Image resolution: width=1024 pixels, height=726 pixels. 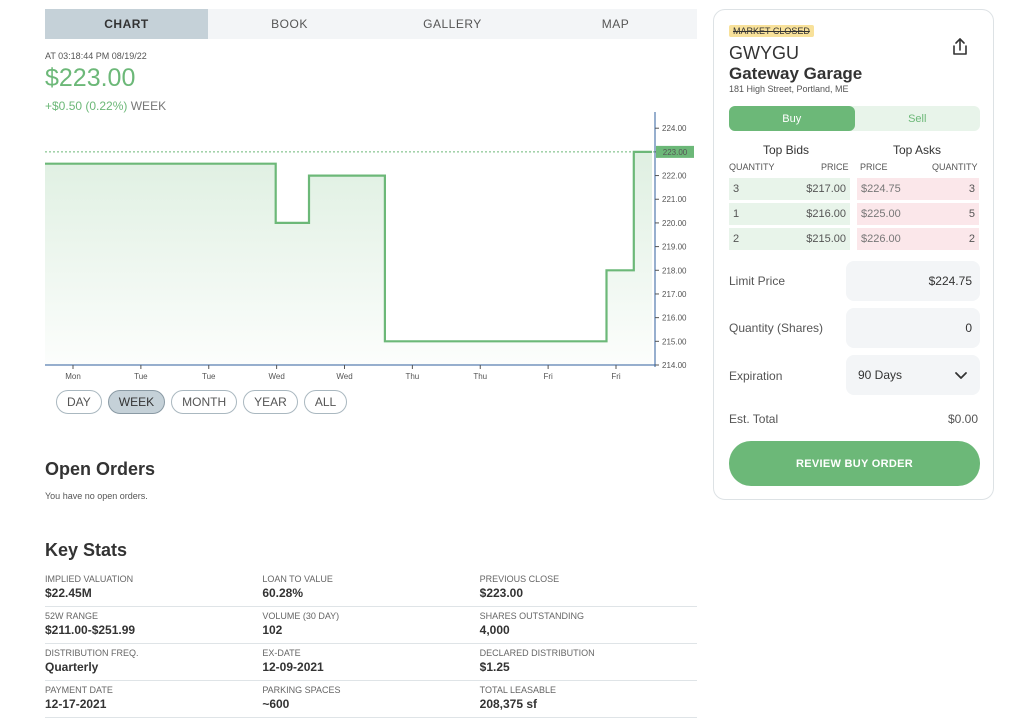 I want to click on stat-ex-date: EX-DATE 12-09-2021, so click(x=370, y=664).